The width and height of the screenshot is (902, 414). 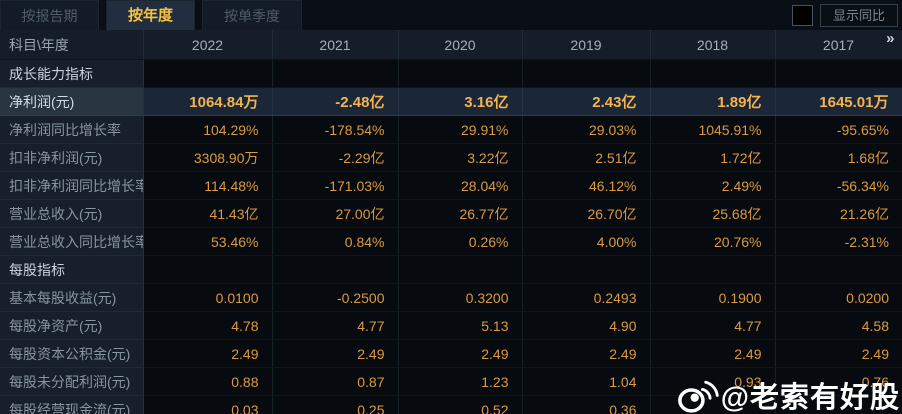 I want to click on section-header-row: 成长能力指标, so click(x=451, y=73).